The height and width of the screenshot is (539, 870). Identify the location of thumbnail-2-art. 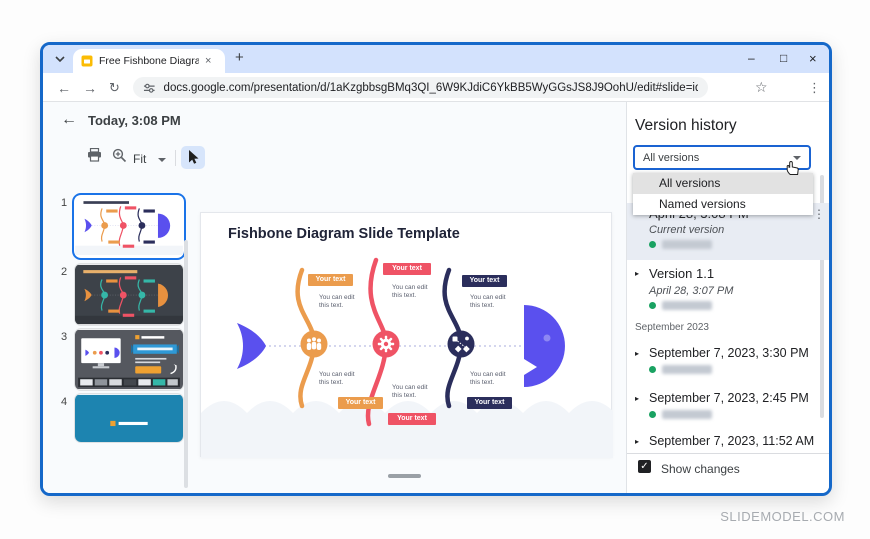
(129, 294).